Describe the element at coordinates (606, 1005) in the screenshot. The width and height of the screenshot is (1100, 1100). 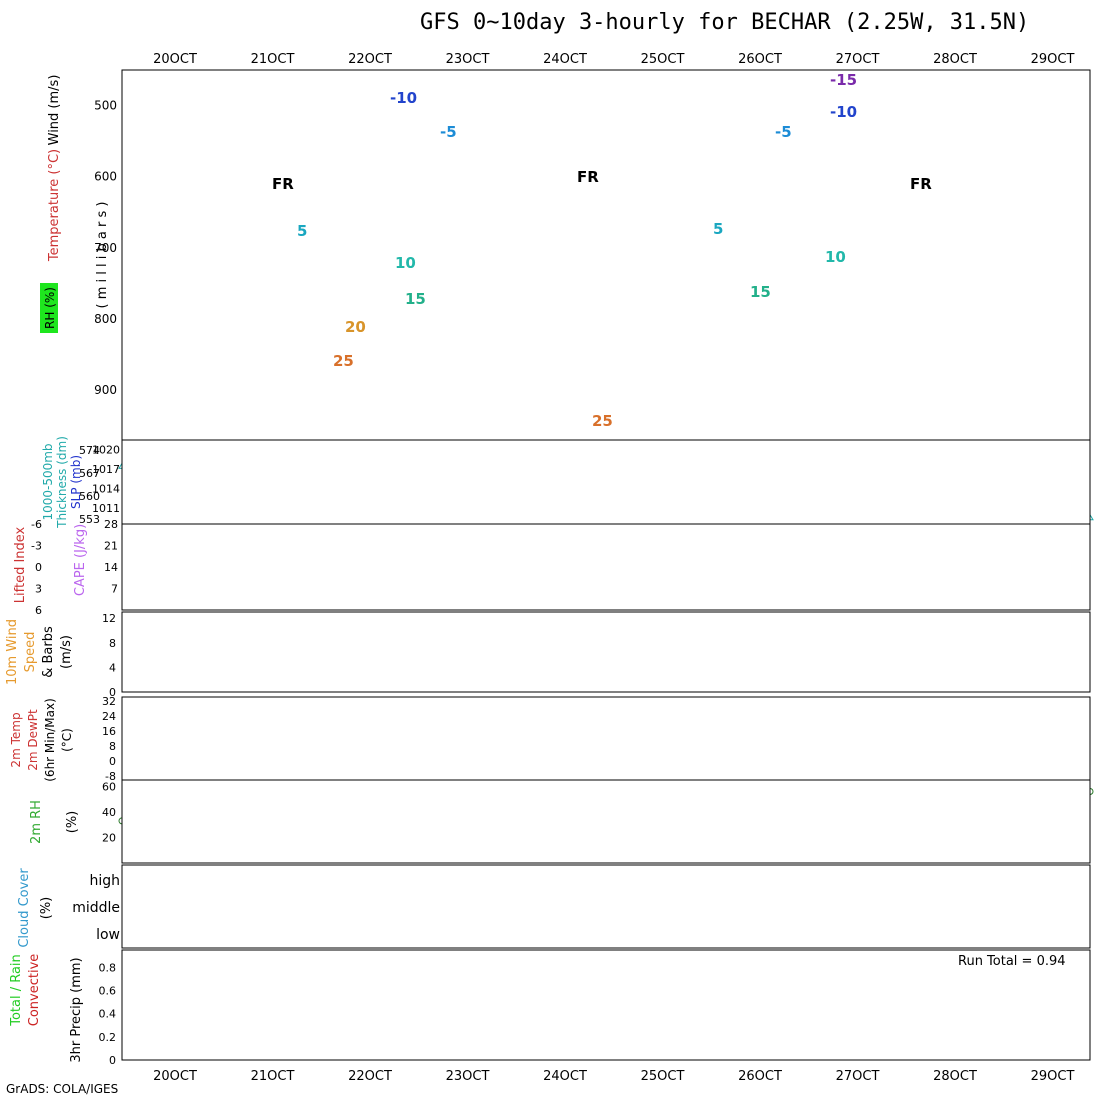
I see `panel-frame-precip` at that location.